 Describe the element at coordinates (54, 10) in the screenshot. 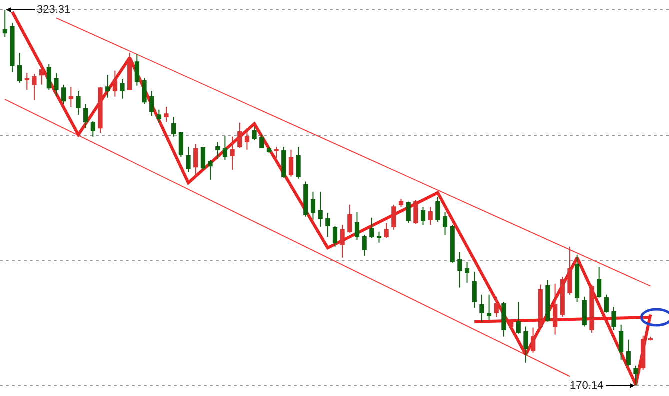

I see `annotation: 323.31` at that location.